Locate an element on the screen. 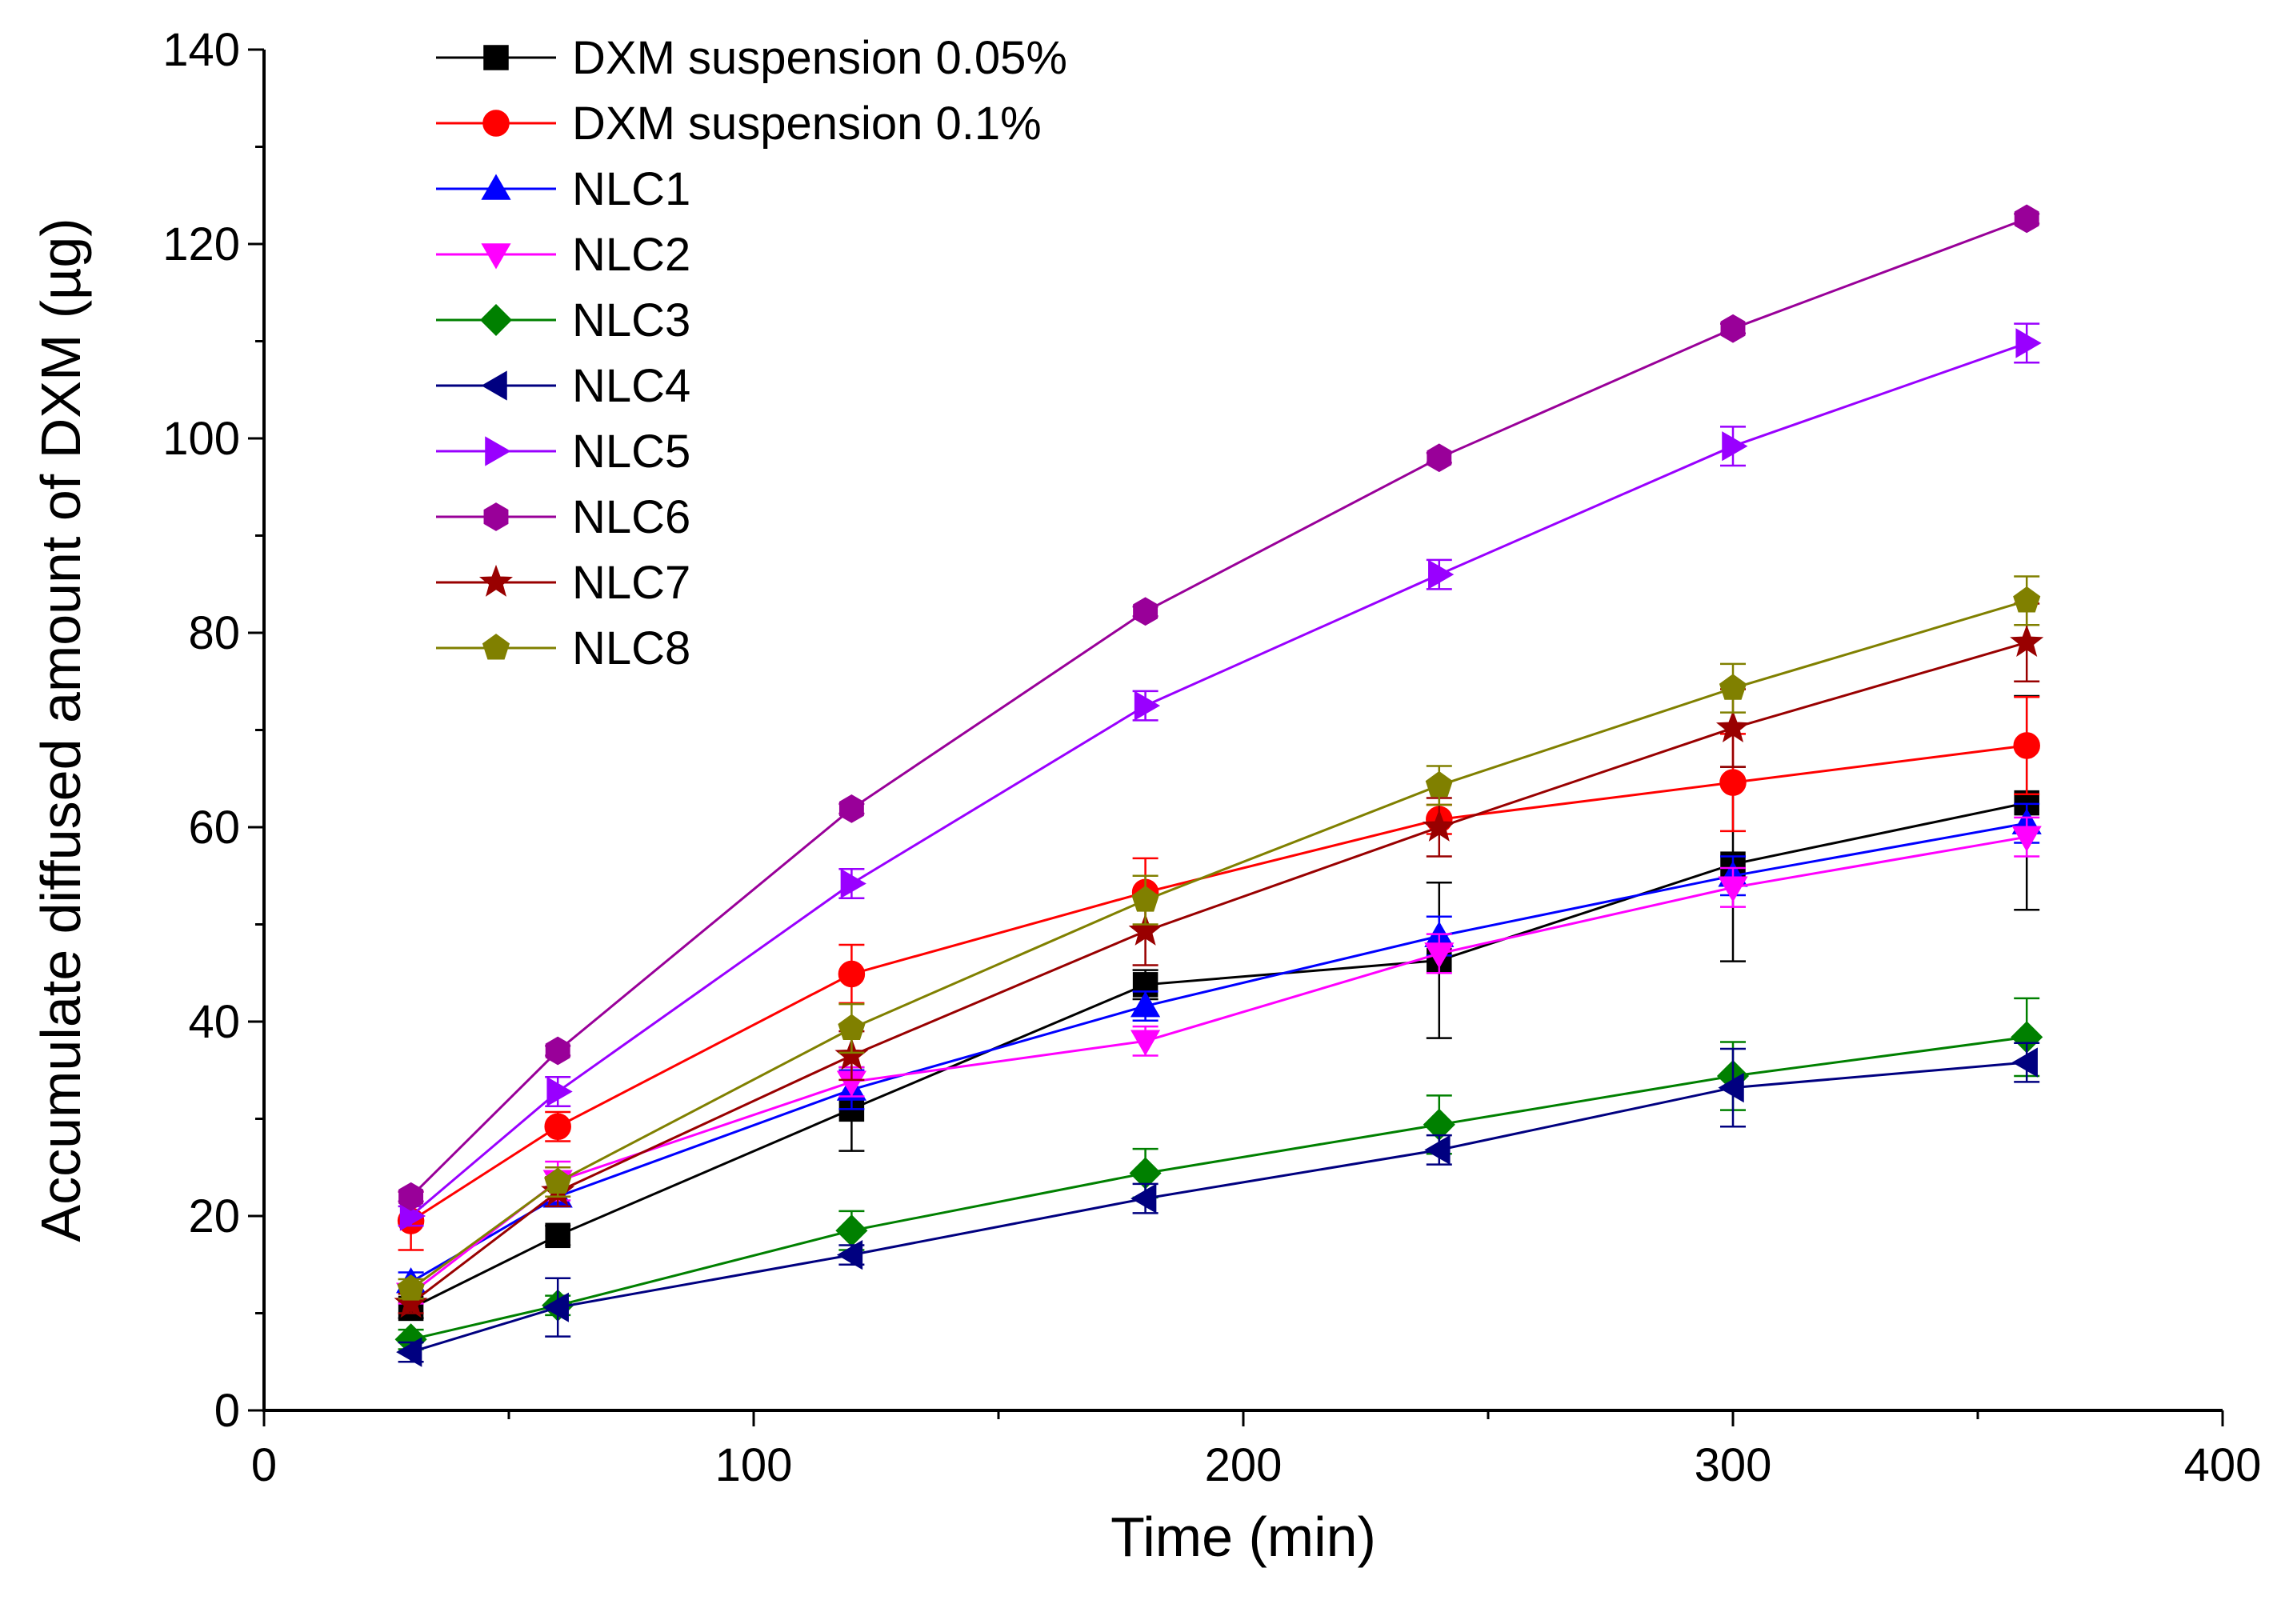 Image resolution: width=2281 pixels, height=1624 pixels. x-tick-label: 200 is located at coordinates (1244, 1465).